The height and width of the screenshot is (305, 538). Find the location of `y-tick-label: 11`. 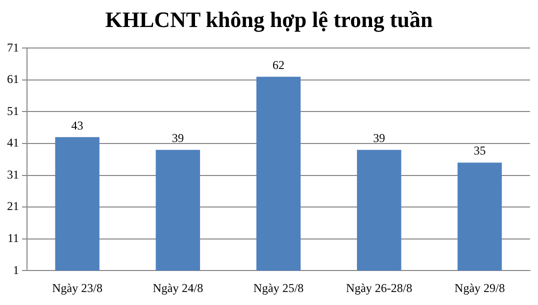

y-tick-label: 11 is located at coordinates (13, 237).